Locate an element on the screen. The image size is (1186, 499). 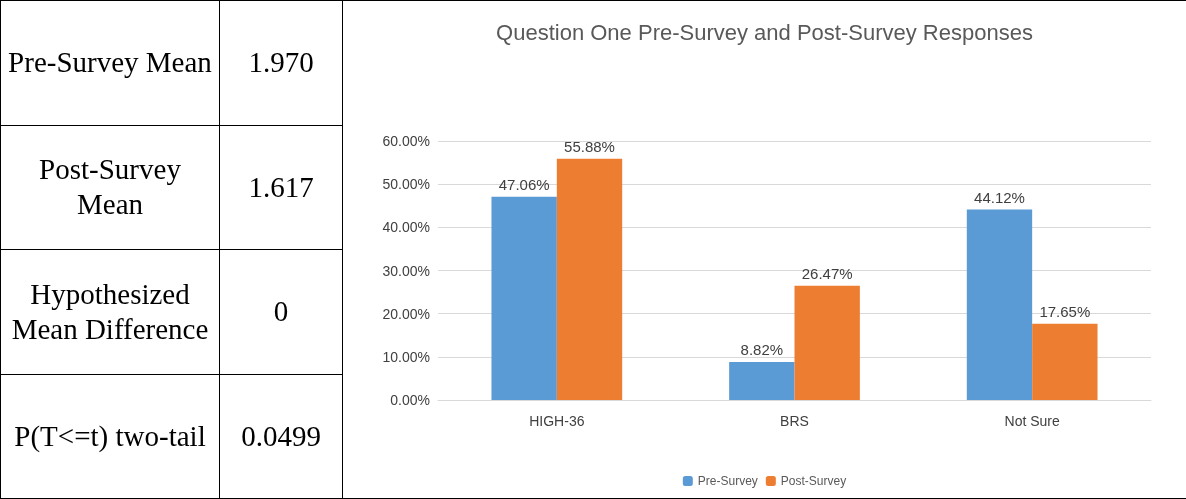
y-tick-label: 30.00% is located at coordinates (406, 270).